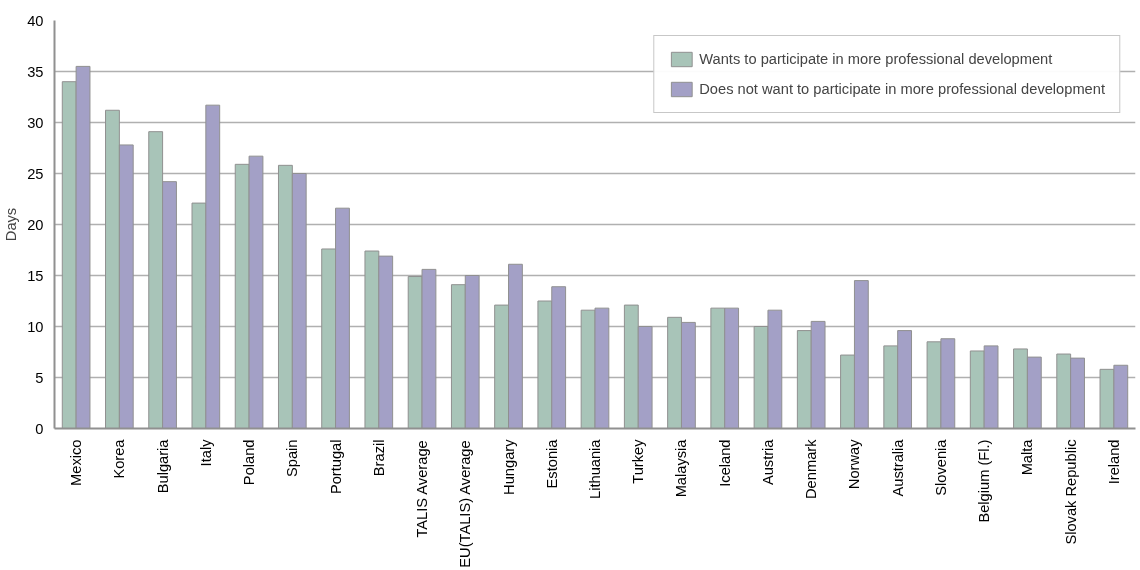 The width and height of the screenshot is (1140, 570). I want to click on x-tick-label: Slovak Republic, so click(1070, 492).